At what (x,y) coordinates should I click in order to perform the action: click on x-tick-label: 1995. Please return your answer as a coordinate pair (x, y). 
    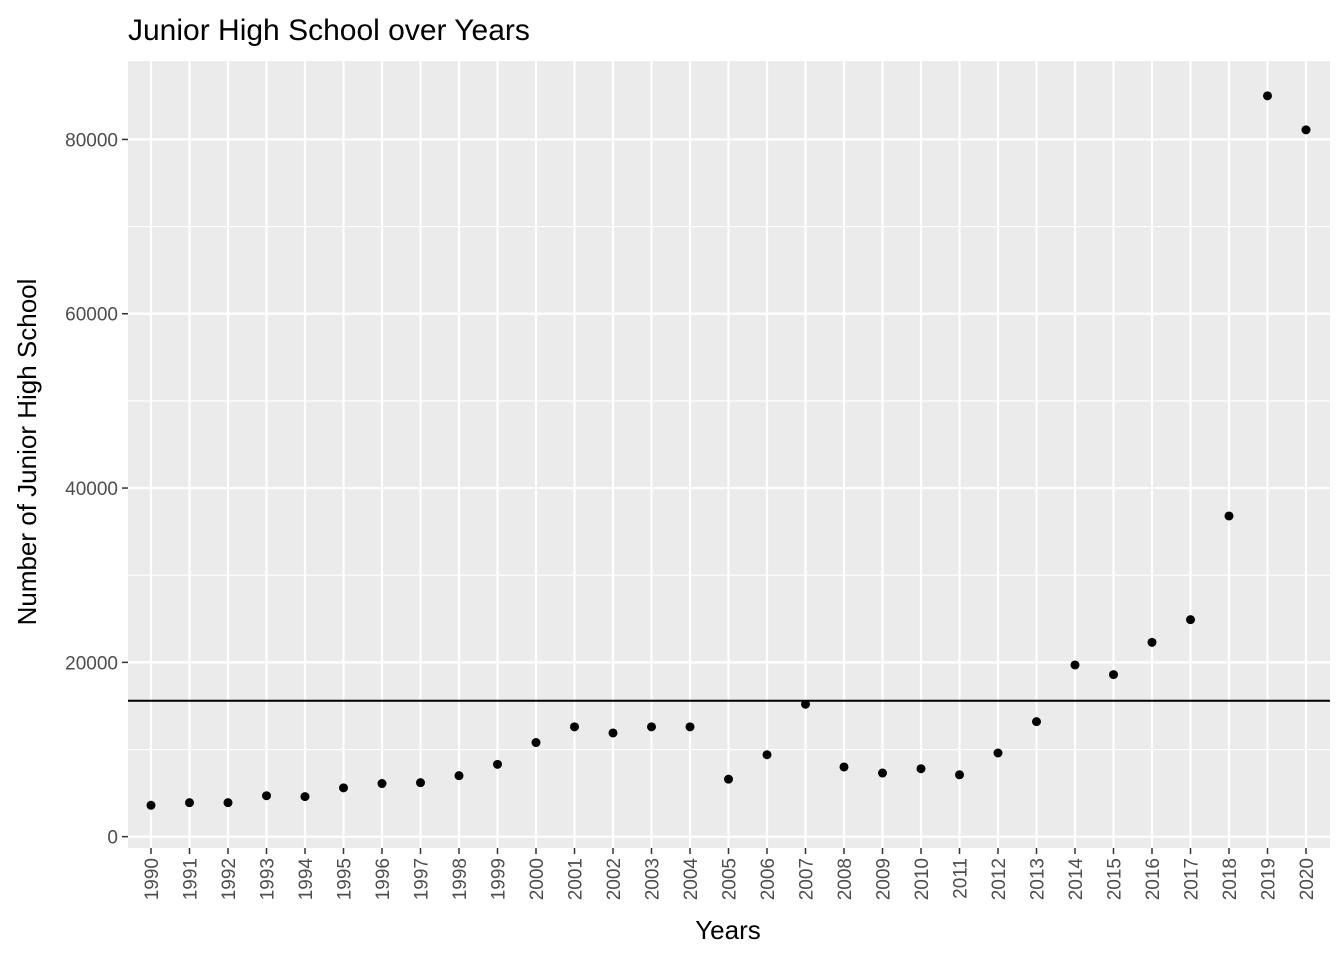
    Looking at the image, I should click on (345, 879).